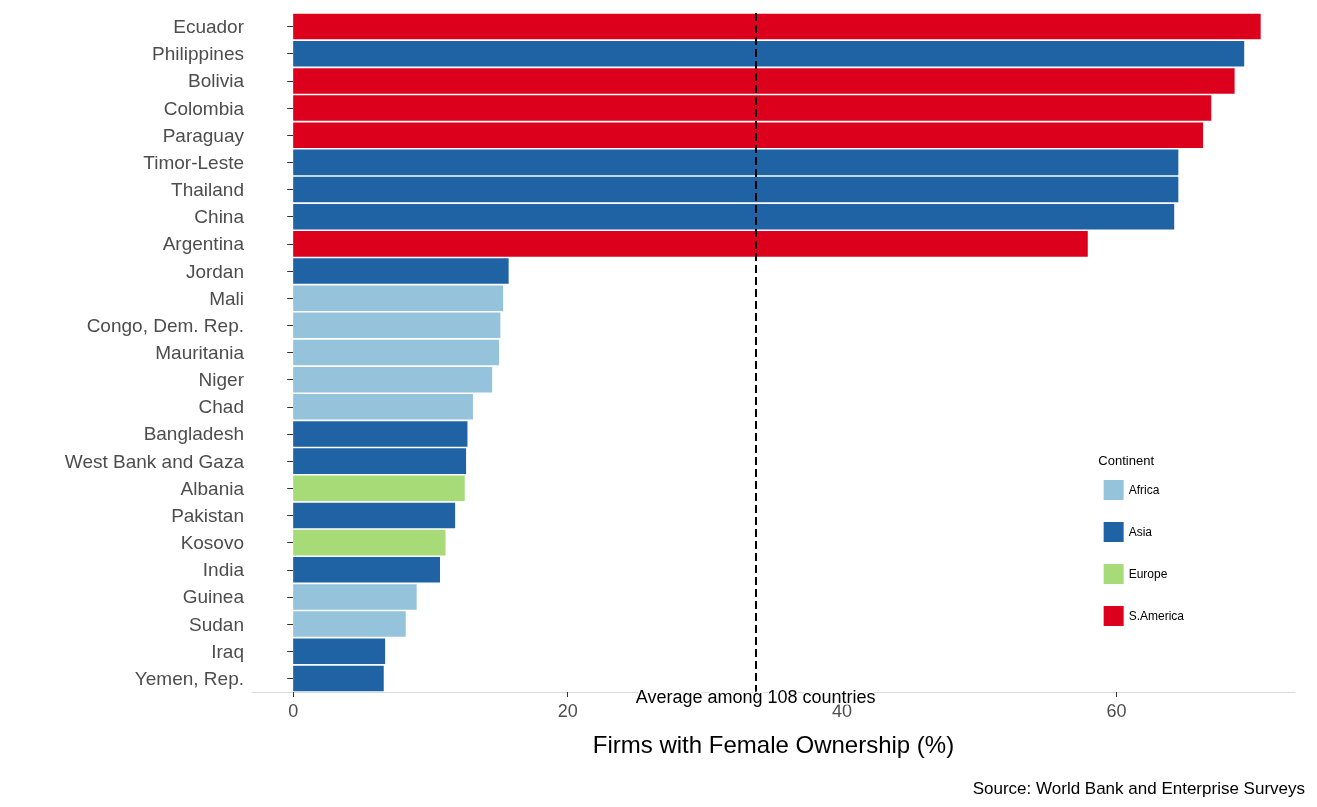 This screenshot has width=1317, height=807. I want to click on y-tick-label: Bangladesh, so click(193, 434).